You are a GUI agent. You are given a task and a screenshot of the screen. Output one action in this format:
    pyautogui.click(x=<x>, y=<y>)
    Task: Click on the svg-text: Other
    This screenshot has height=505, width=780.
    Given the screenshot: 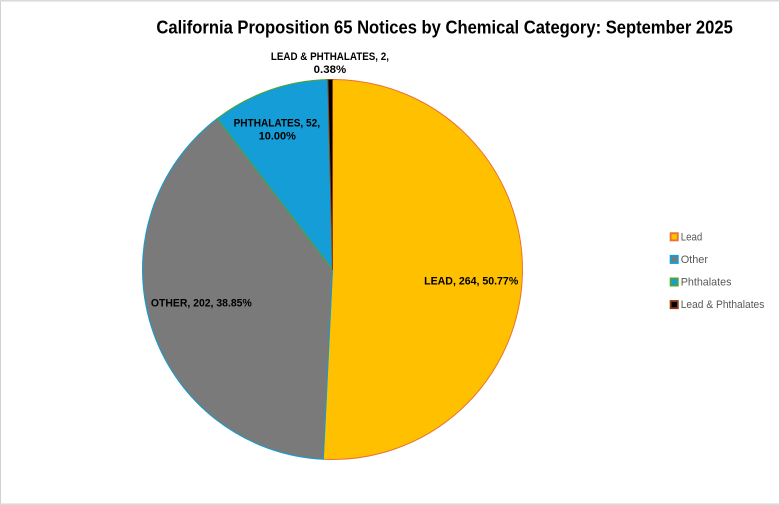 What is the action you would take?
    pyautogui.click(x=694, y=260)
    